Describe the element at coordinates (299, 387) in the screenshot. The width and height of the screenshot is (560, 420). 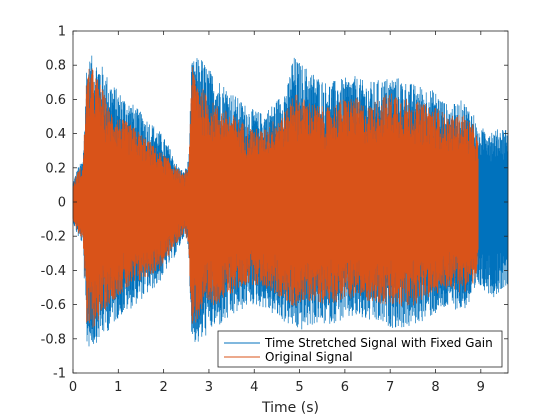
I see `x-tick-label: 5` at that location.